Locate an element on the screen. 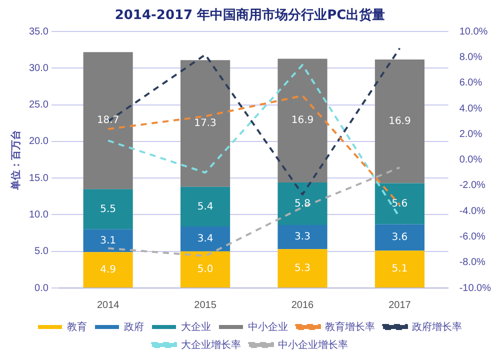 This screenshot has width=500, height=362. legend-label: 大企业增长率 is located at coordinates (211, 344).